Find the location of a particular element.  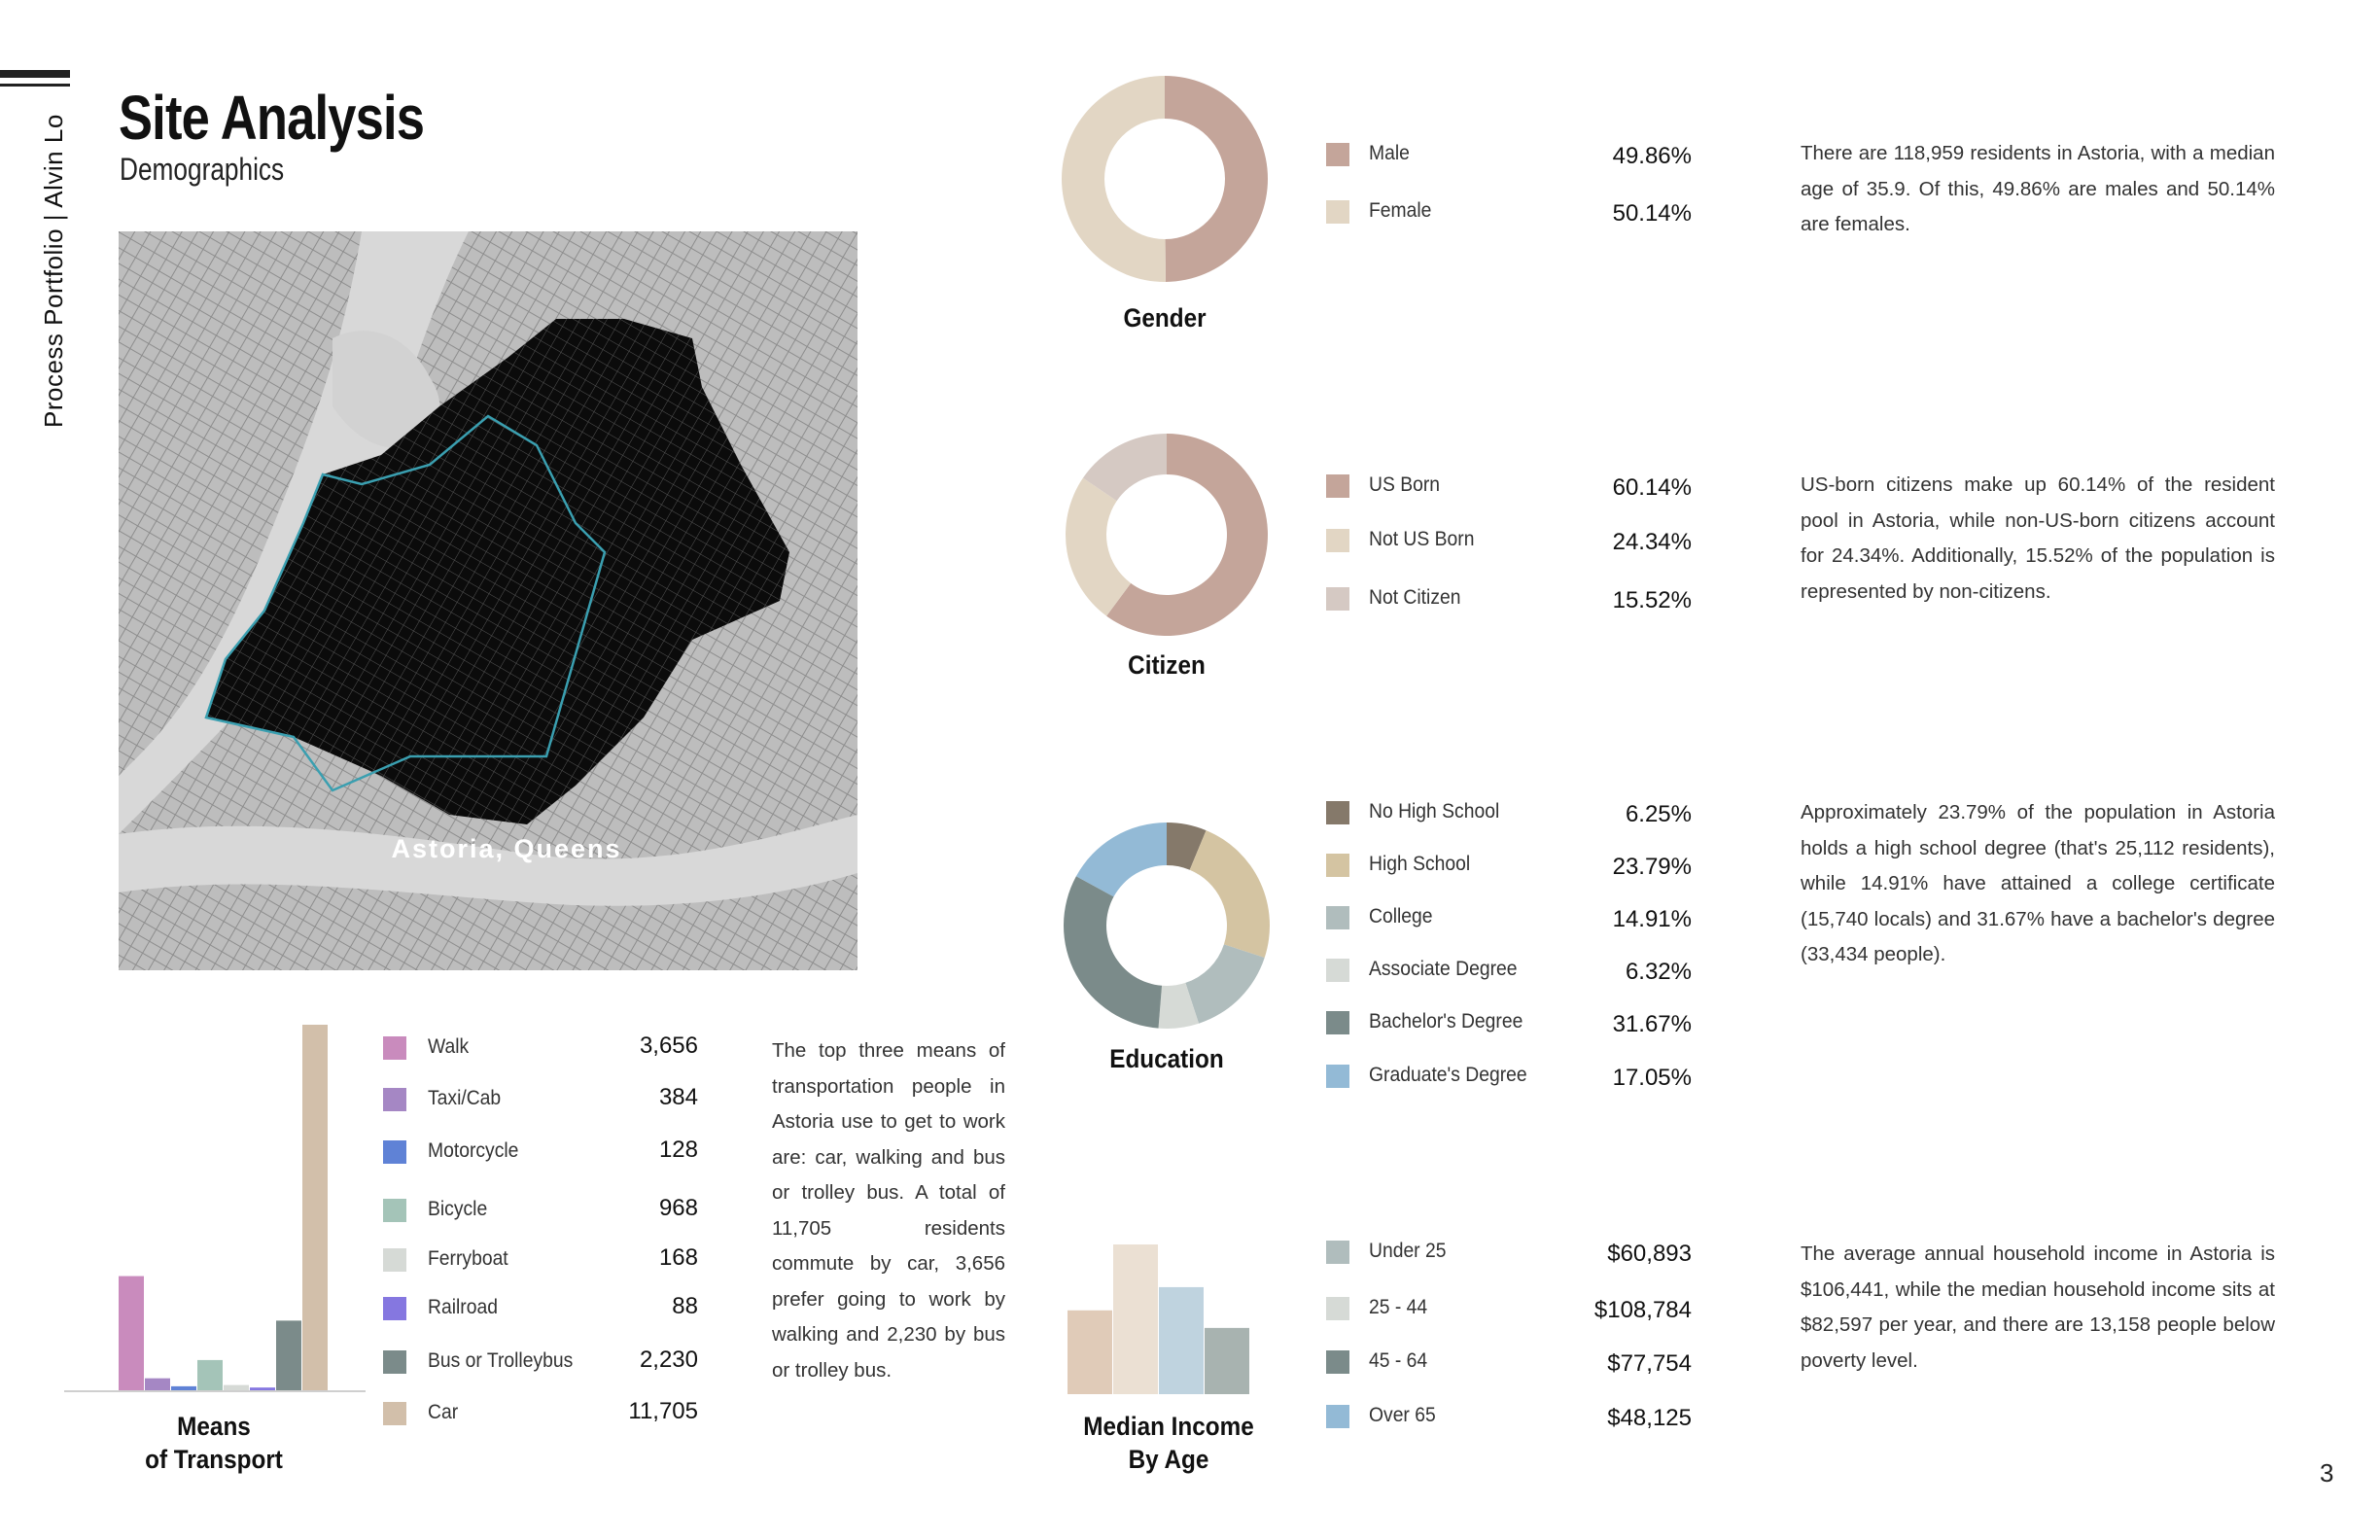

transport-chart-title-line2: of Transport is located at coordinates (214, 1459).